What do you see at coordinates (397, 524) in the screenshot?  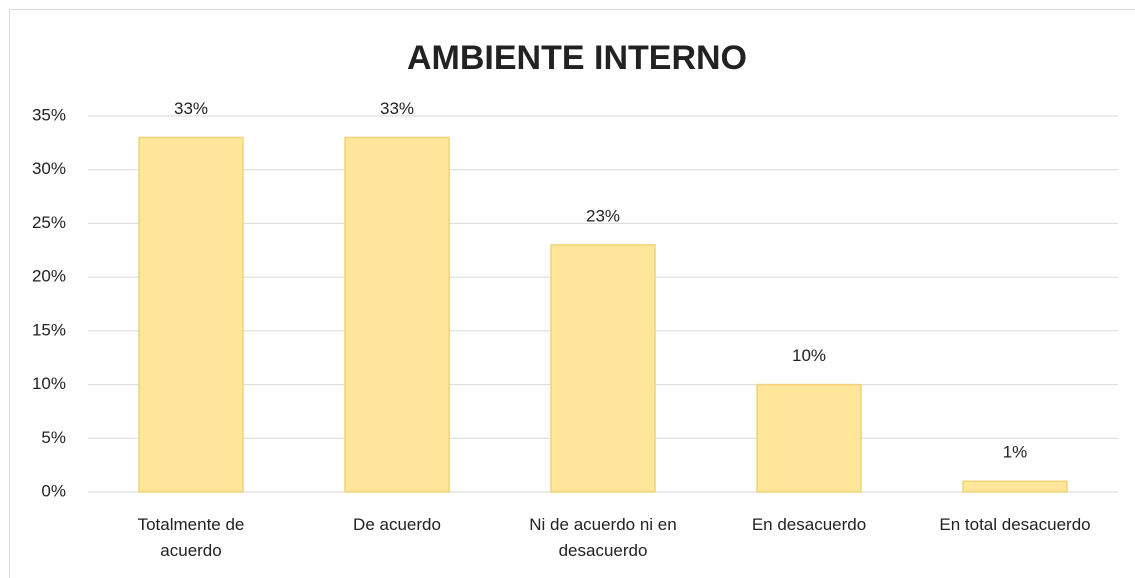 I see `x-tick-label: De acuerdo` at bounding box center [397, 524].